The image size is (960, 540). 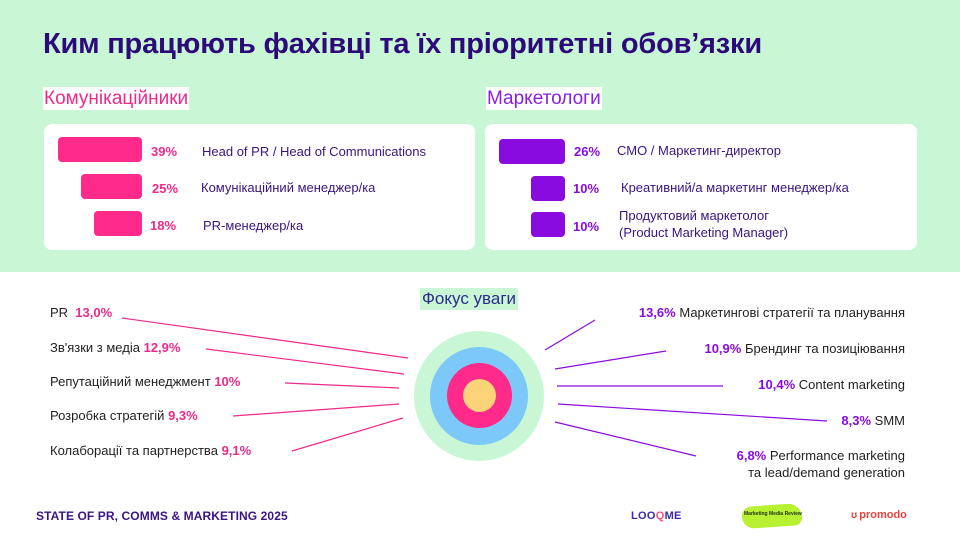 I want to click on focus-item-branding: 10,9% Брендинг та позиціювання, so click(x=804, y=349).